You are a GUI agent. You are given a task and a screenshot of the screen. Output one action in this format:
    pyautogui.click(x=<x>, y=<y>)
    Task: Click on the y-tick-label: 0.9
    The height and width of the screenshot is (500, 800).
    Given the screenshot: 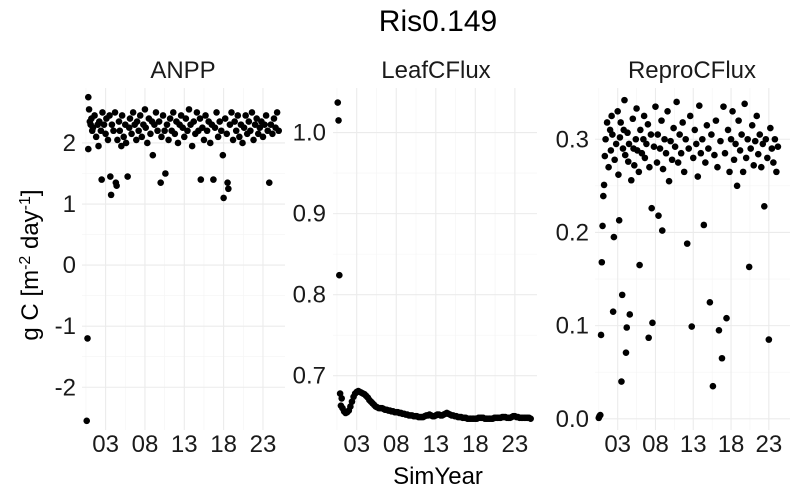 What is the action you would take?
    pyautogui.click(x=309, y=214)
    